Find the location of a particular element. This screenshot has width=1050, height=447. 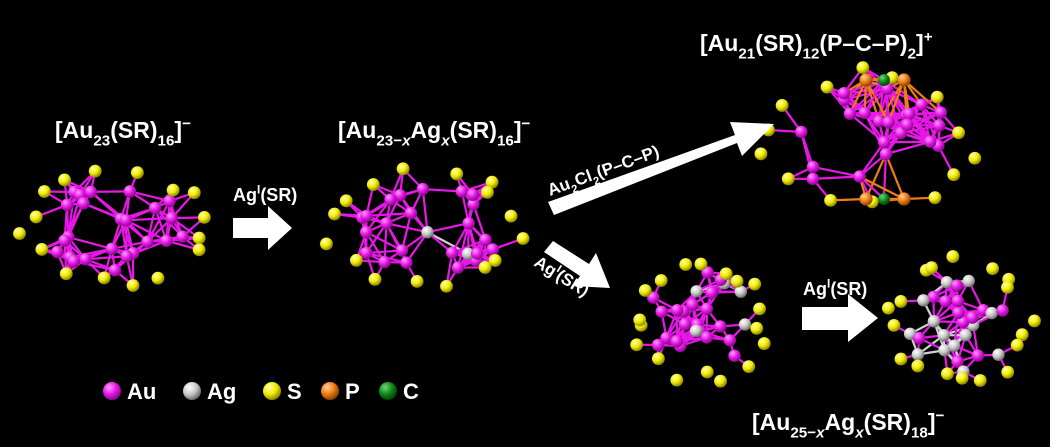

arrow-4-icon is located at coordinates (840, 318).